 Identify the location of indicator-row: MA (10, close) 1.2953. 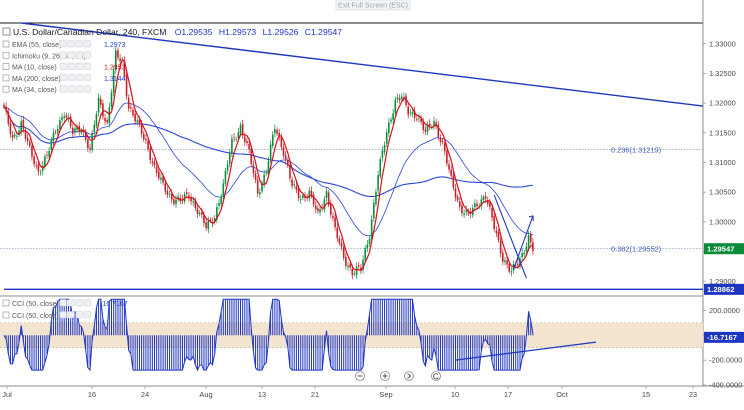
(64, 67).